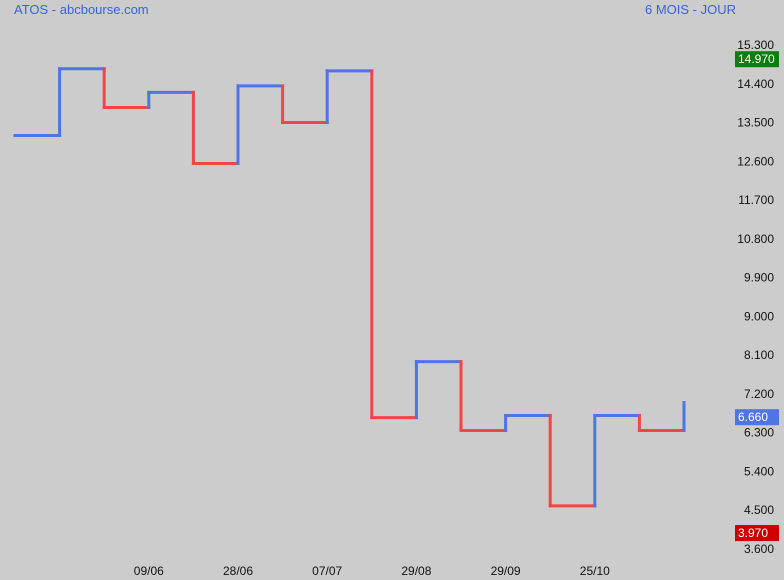 This screenshot has width=784, height=580. Describe the element at coordinates (759, 471) in the screenshot. I see `y-tick-label: 5.400` at that location.